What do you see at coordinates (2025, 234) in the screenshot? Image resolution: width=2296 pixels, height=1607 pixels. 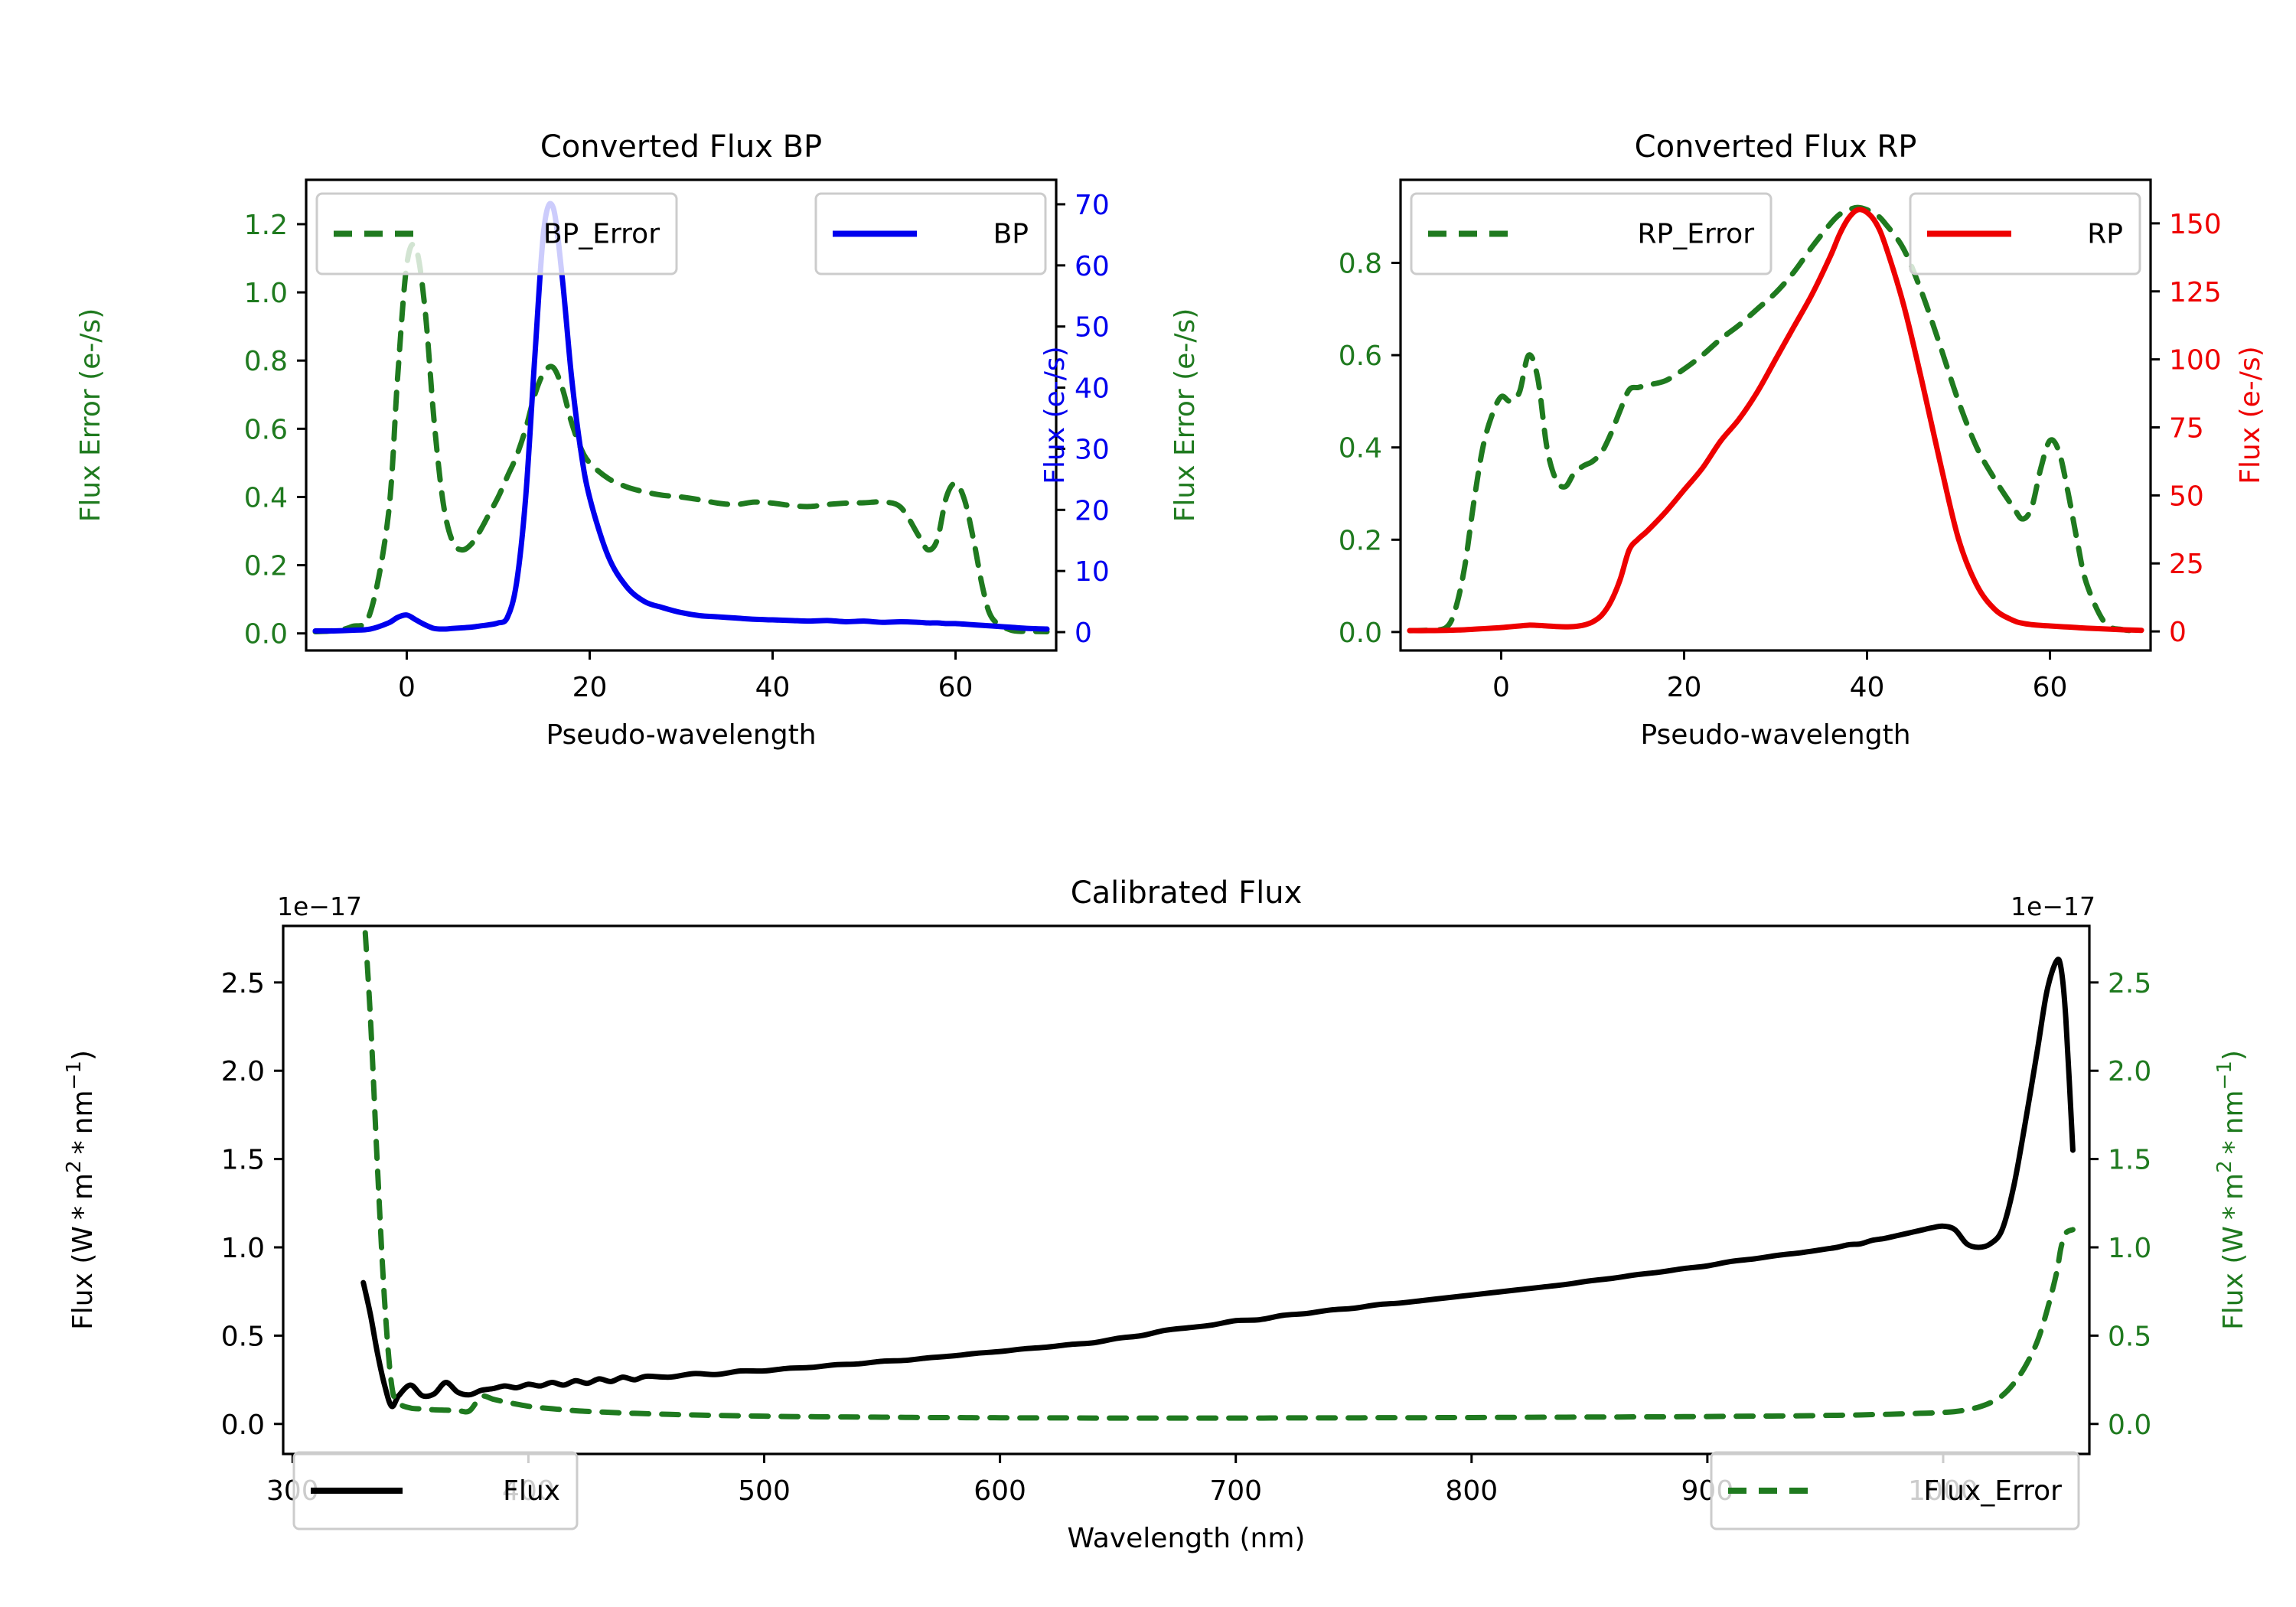 I see `legend-rp: RP` at bounding box center [2025, 234].